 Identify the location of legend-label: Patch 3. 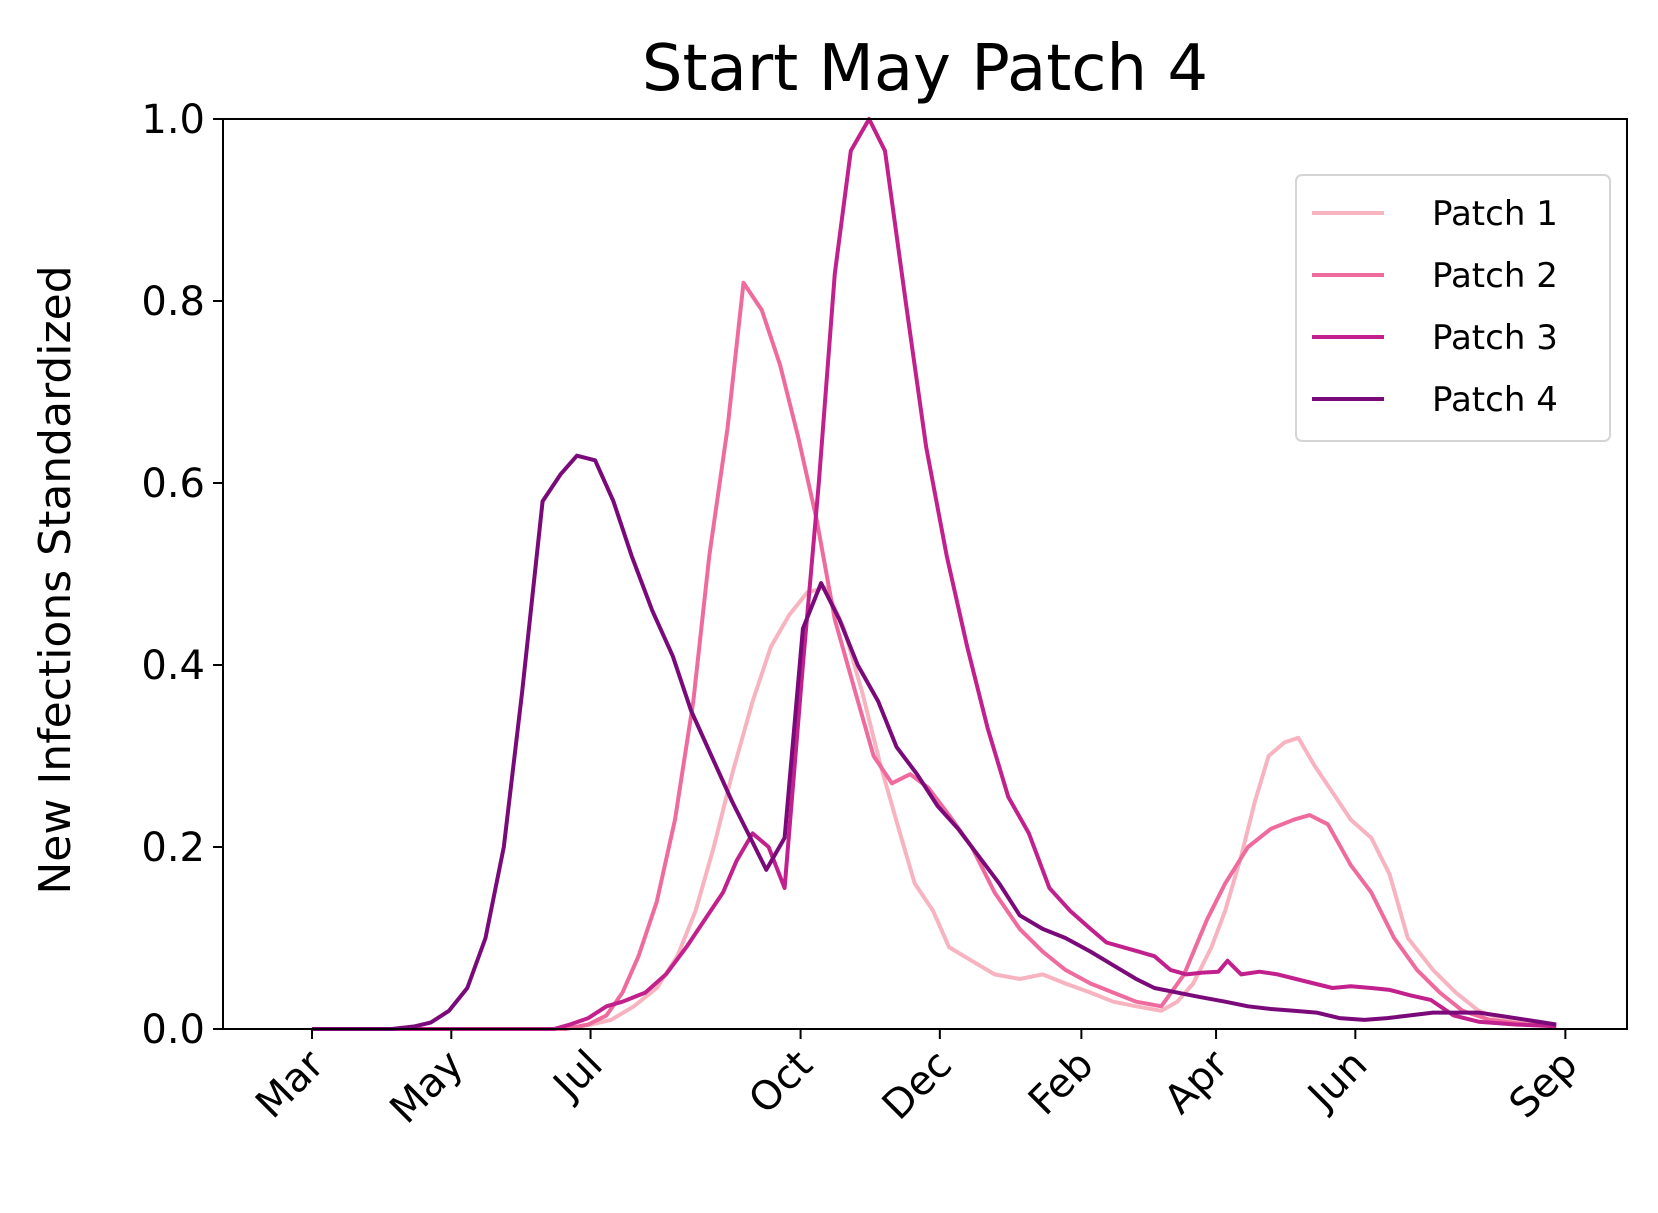
(1495, 338).